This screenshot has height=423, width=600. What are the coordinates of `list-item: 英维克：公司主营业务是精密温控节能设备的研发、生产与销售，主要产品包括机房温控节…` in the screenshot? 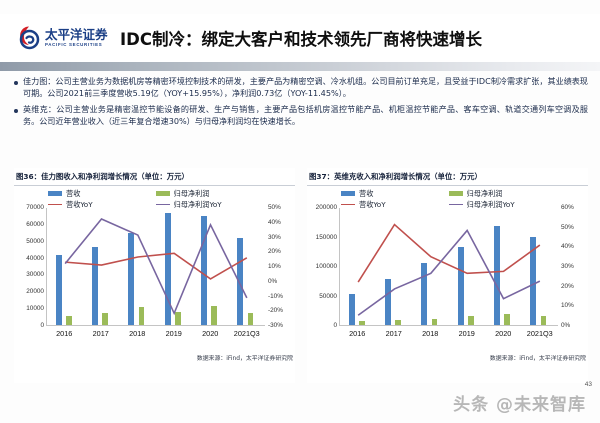 It's located at (301, 115).